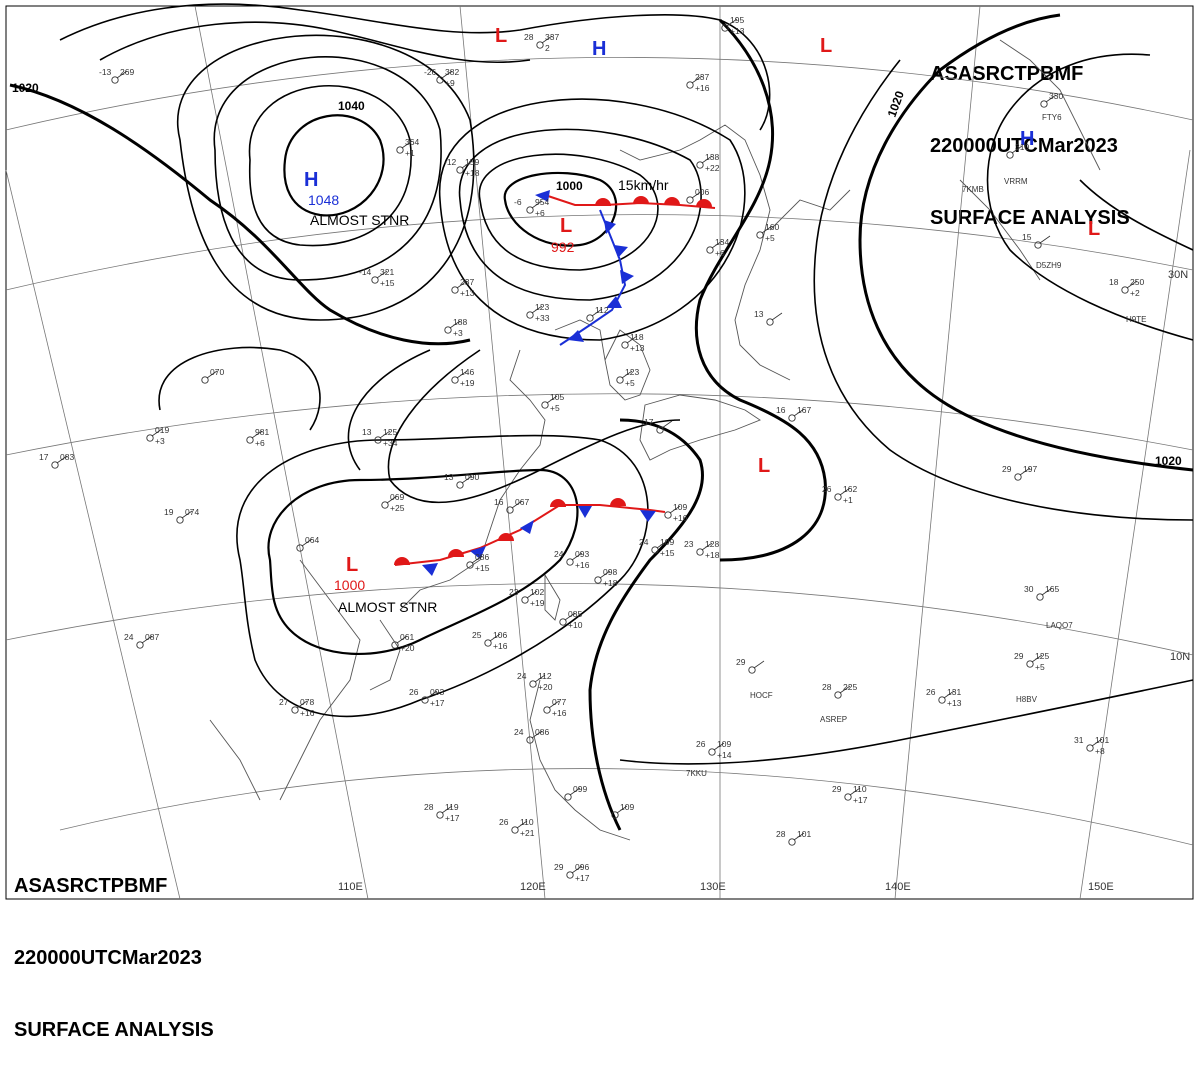  I want to click on station-tendency: +20, so click(407, 648).